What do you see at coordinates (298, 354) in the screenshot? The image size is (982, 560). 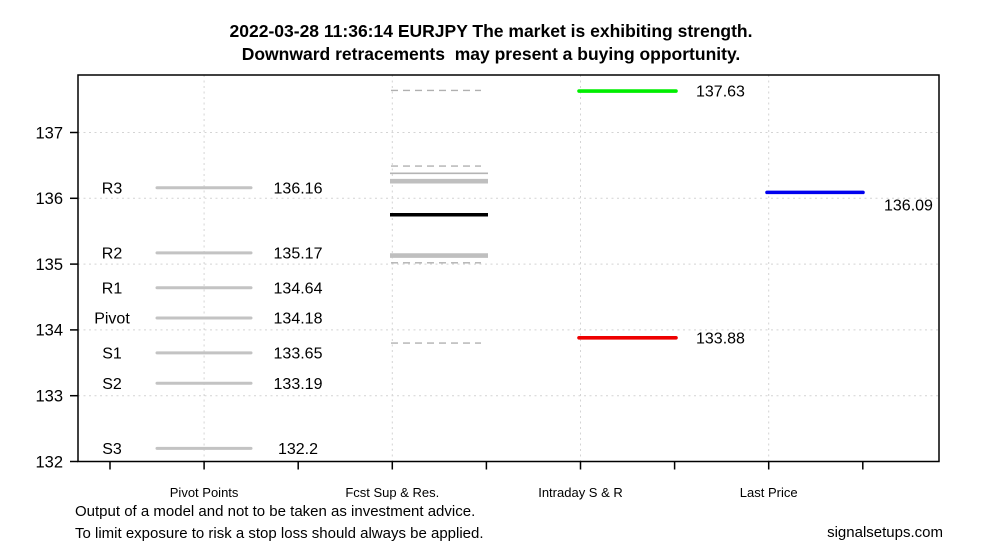 I see `pivot-level-value: 133.65` at bounding box center [298, 354].